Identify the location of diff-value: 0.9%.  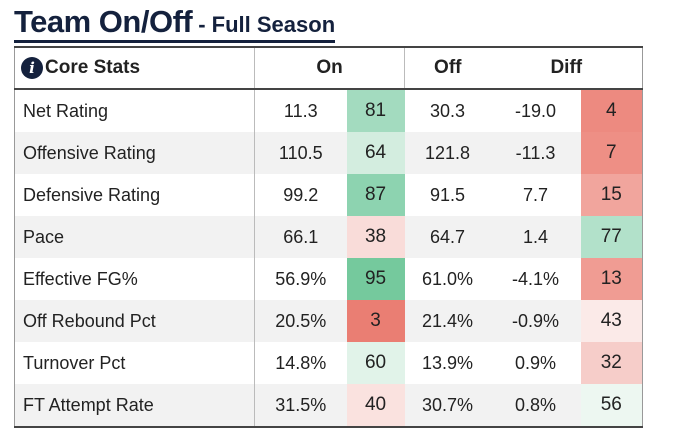
(536, 362).